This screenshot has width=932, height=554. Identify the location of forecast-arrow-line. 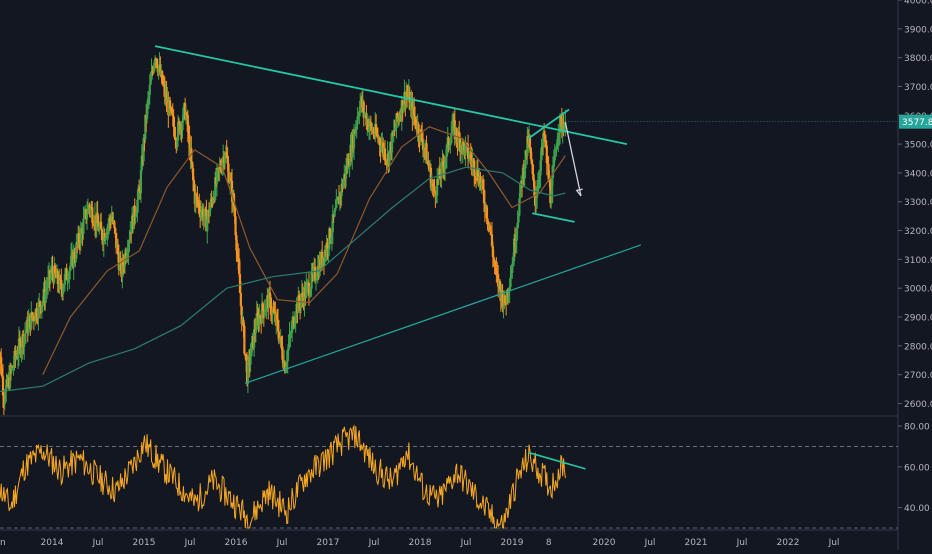
(573, 159).